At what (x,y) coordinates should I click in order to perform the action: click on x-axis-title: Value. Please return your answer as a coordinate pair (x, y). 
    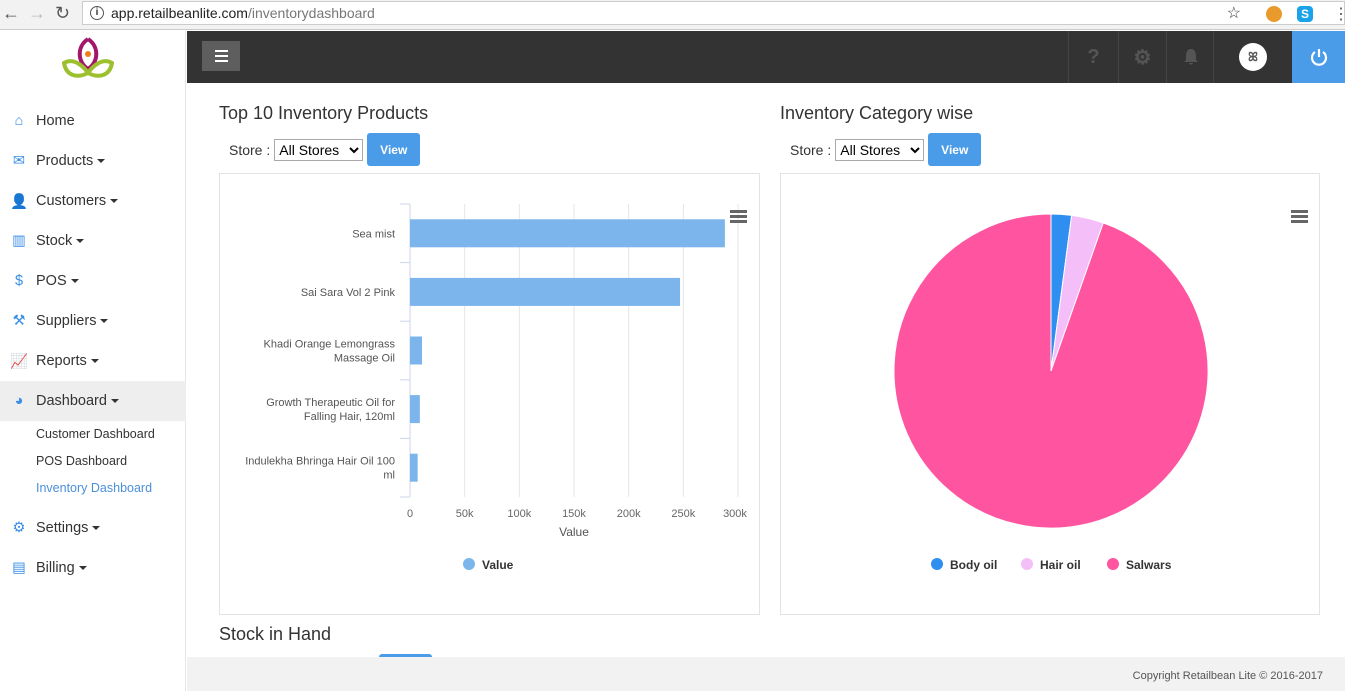
    Looking at the image, I should click on (574, 532).